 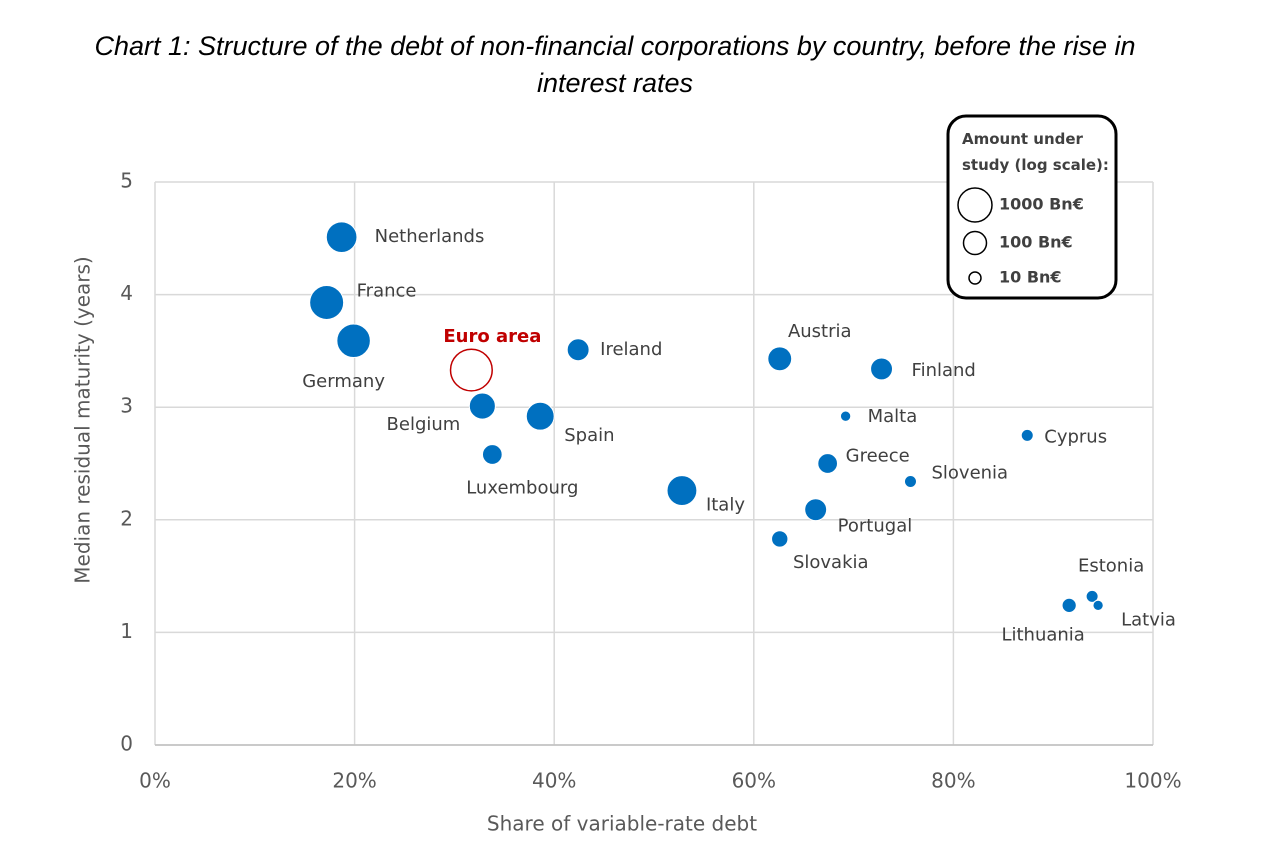 I want to click on point-label: Estonia, so click(x=1111, y=565).